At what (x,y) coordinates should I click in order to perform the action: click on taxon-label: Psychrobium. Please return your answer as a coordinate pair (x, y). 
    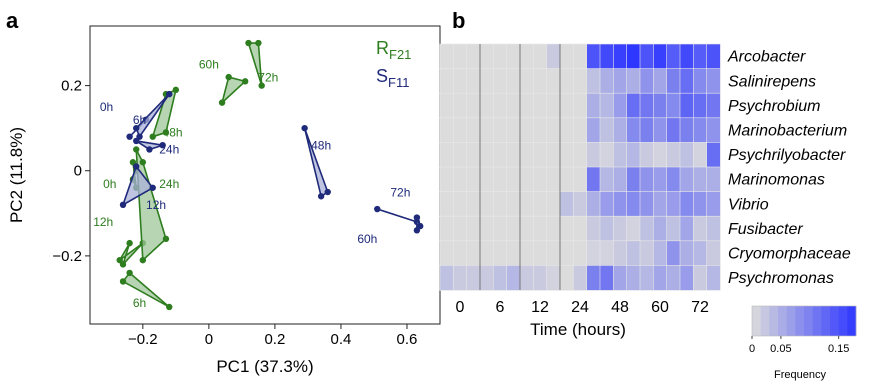
    Looking at the image, I should click on (774, 106).